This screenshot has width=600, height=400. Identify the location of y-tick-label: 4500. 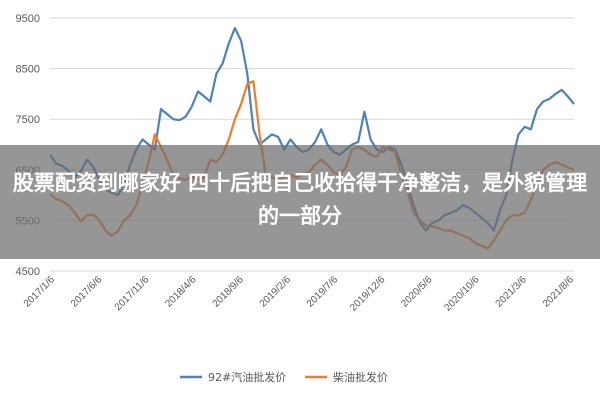
(28, 272).